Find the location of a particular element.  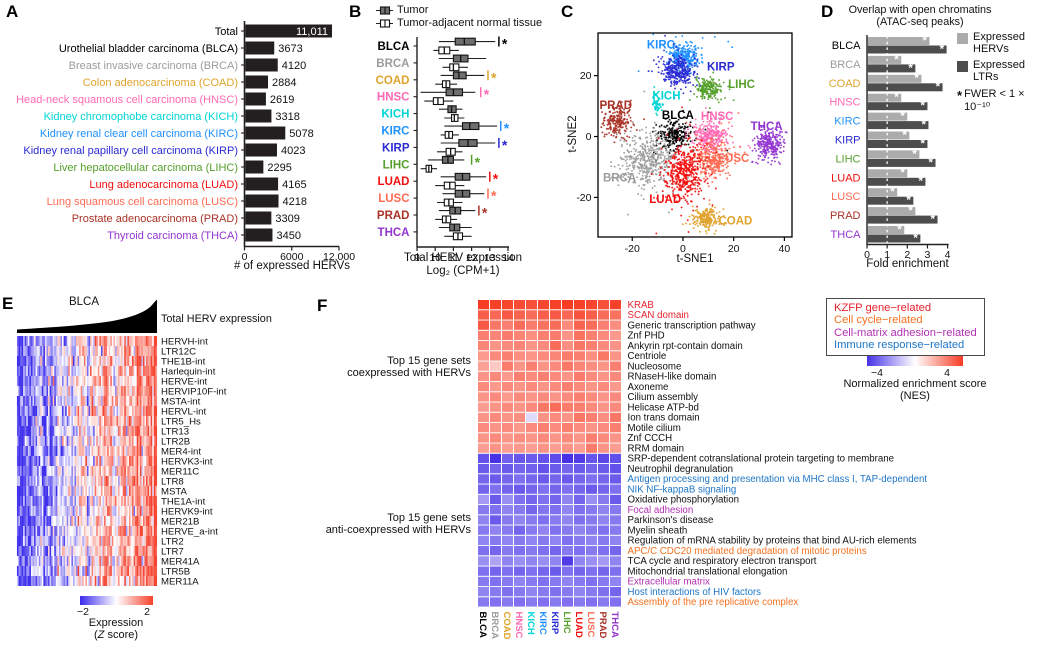

b-cat-label: LIHC is located at coordinates (396, 165).